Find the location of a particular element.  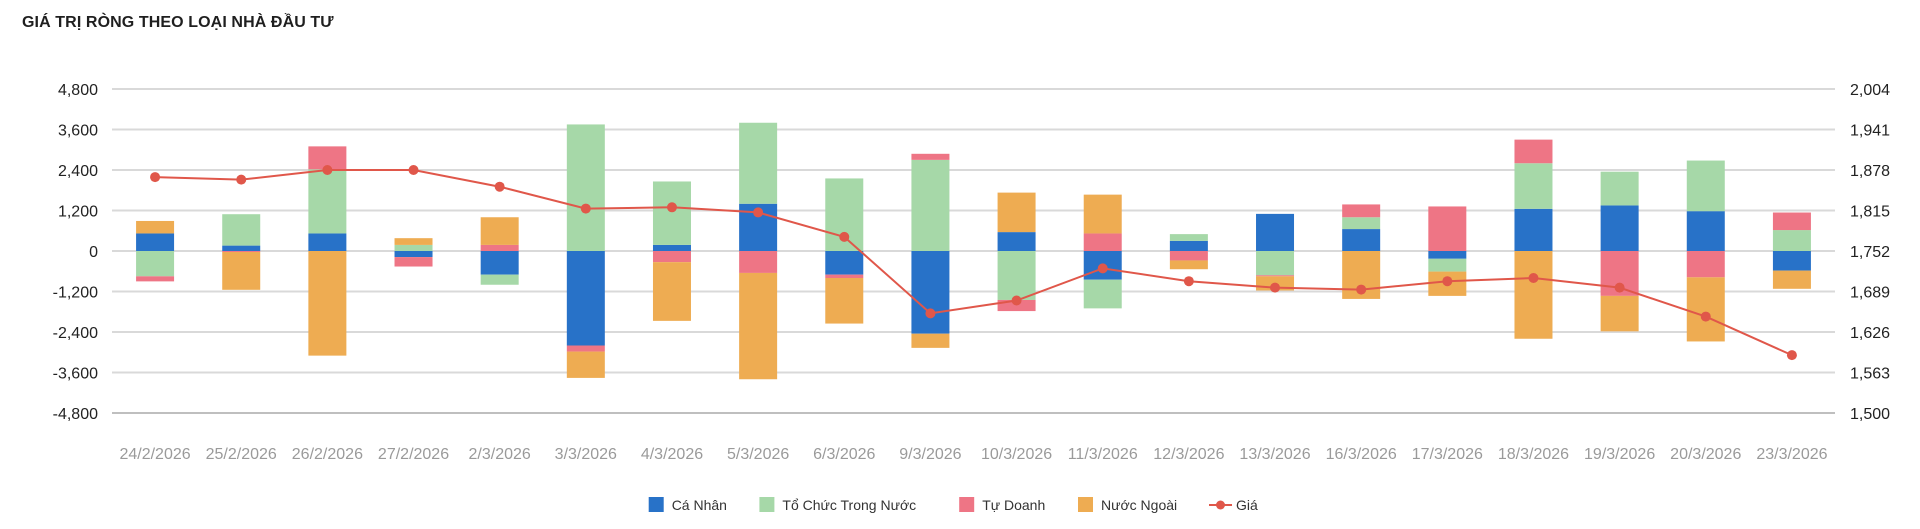

x-axis-tick-label: 20/3/2026 is located at coordinates (1705, 454).